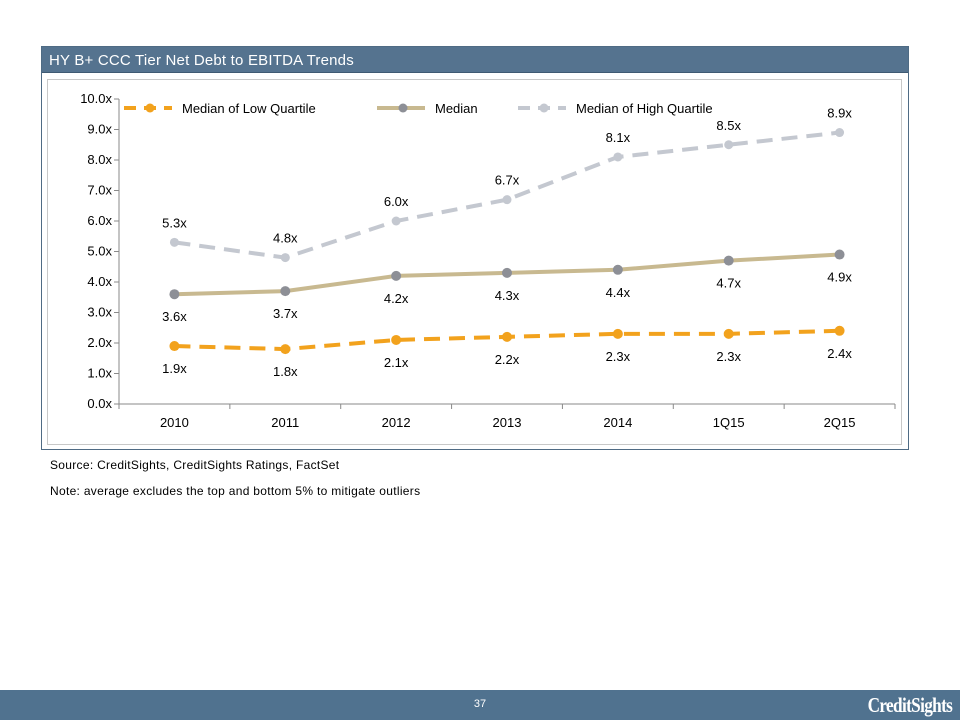 The height and width of the screenshot is (720, 960). Describe the element at coordinates (396, 201) in the screenshot. I see `data-label: 6.0x` at that location.